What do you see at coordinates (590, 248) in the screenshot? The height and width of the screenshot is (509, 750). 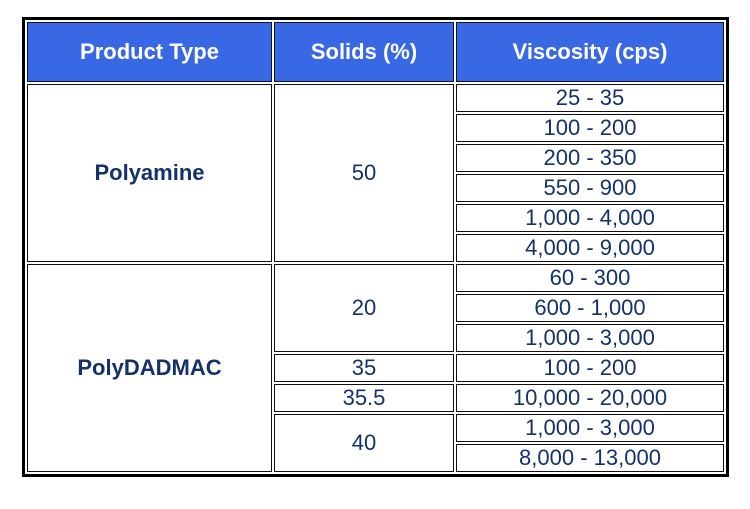 I see `viscosity-range-cell: 4,000 - 9,000` at bounding box center [590, 248].